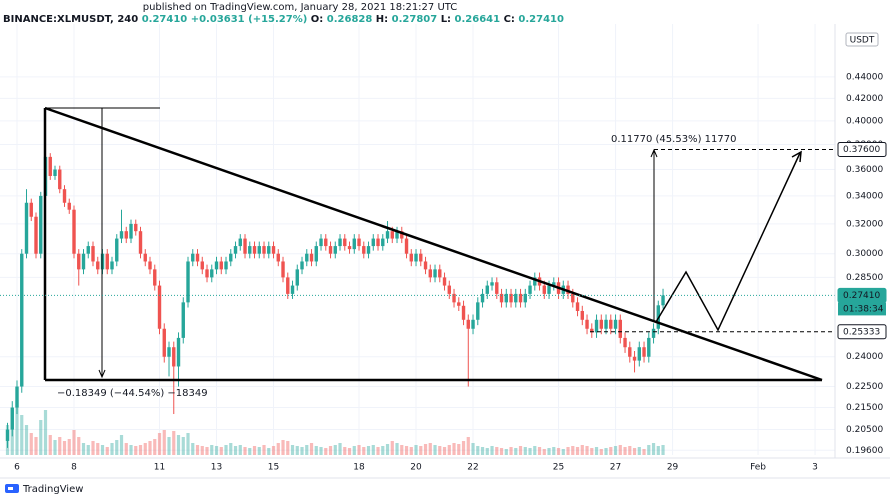 The height and width of the screenshot is (500, 890). I want to click on brand: TradingView, so click(52, 489).